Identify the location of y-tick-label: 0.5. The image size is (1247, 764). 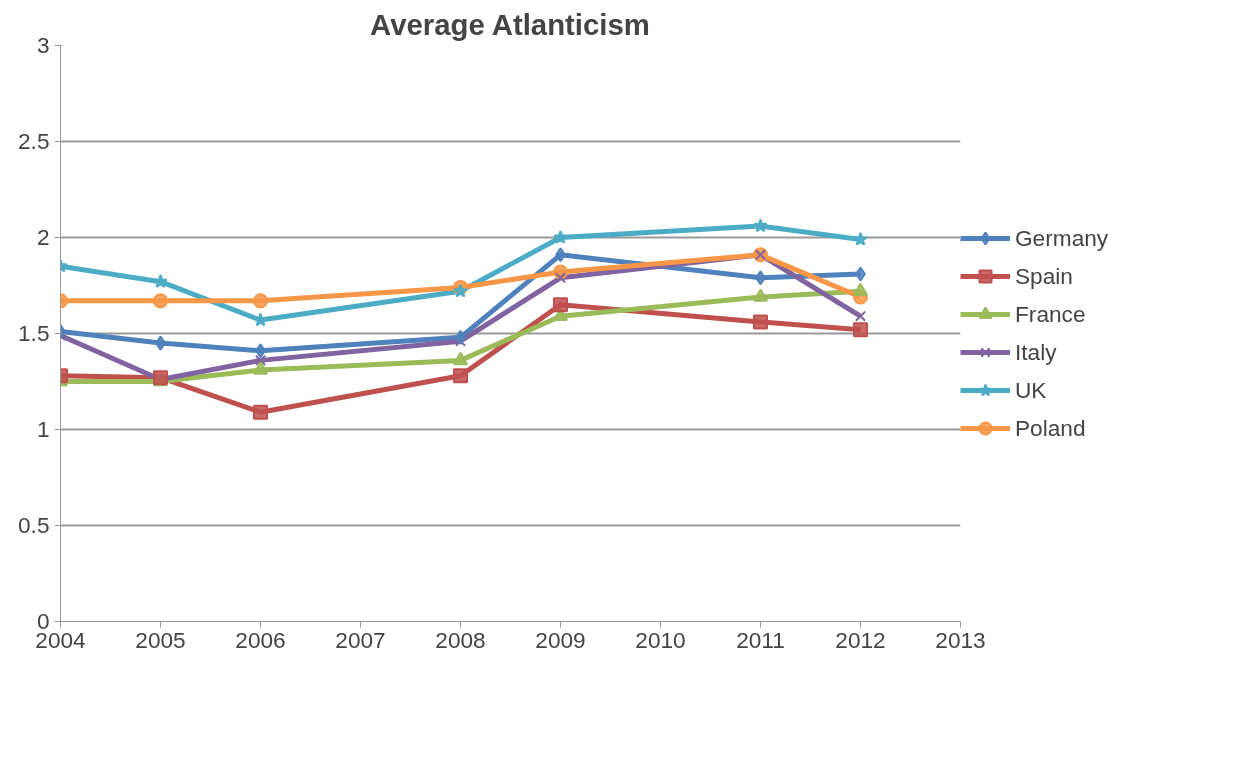
(34, 525).